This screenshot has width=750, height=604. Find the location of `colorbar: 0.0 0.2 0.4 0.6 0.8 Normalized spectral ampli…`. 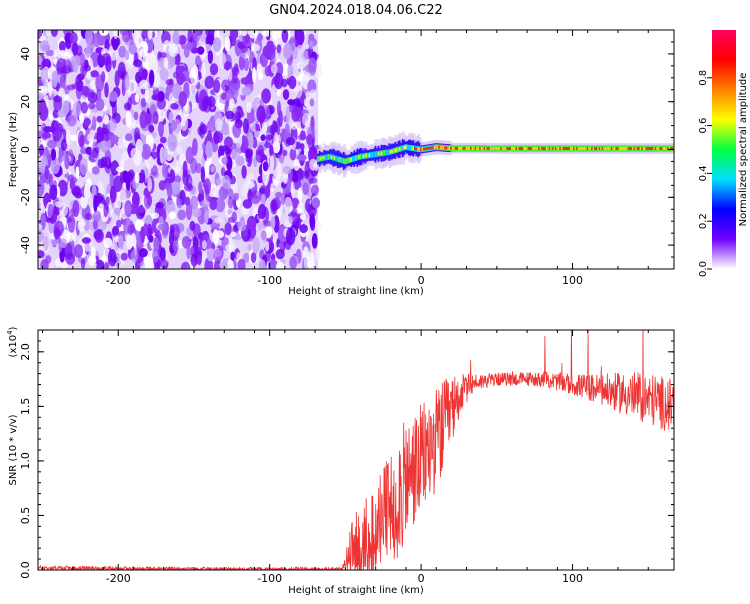

colorbar: 0.0 0.2 0.4 0.6 0.8 Normalized spectral ampli… is located at coordinates (723, 153).